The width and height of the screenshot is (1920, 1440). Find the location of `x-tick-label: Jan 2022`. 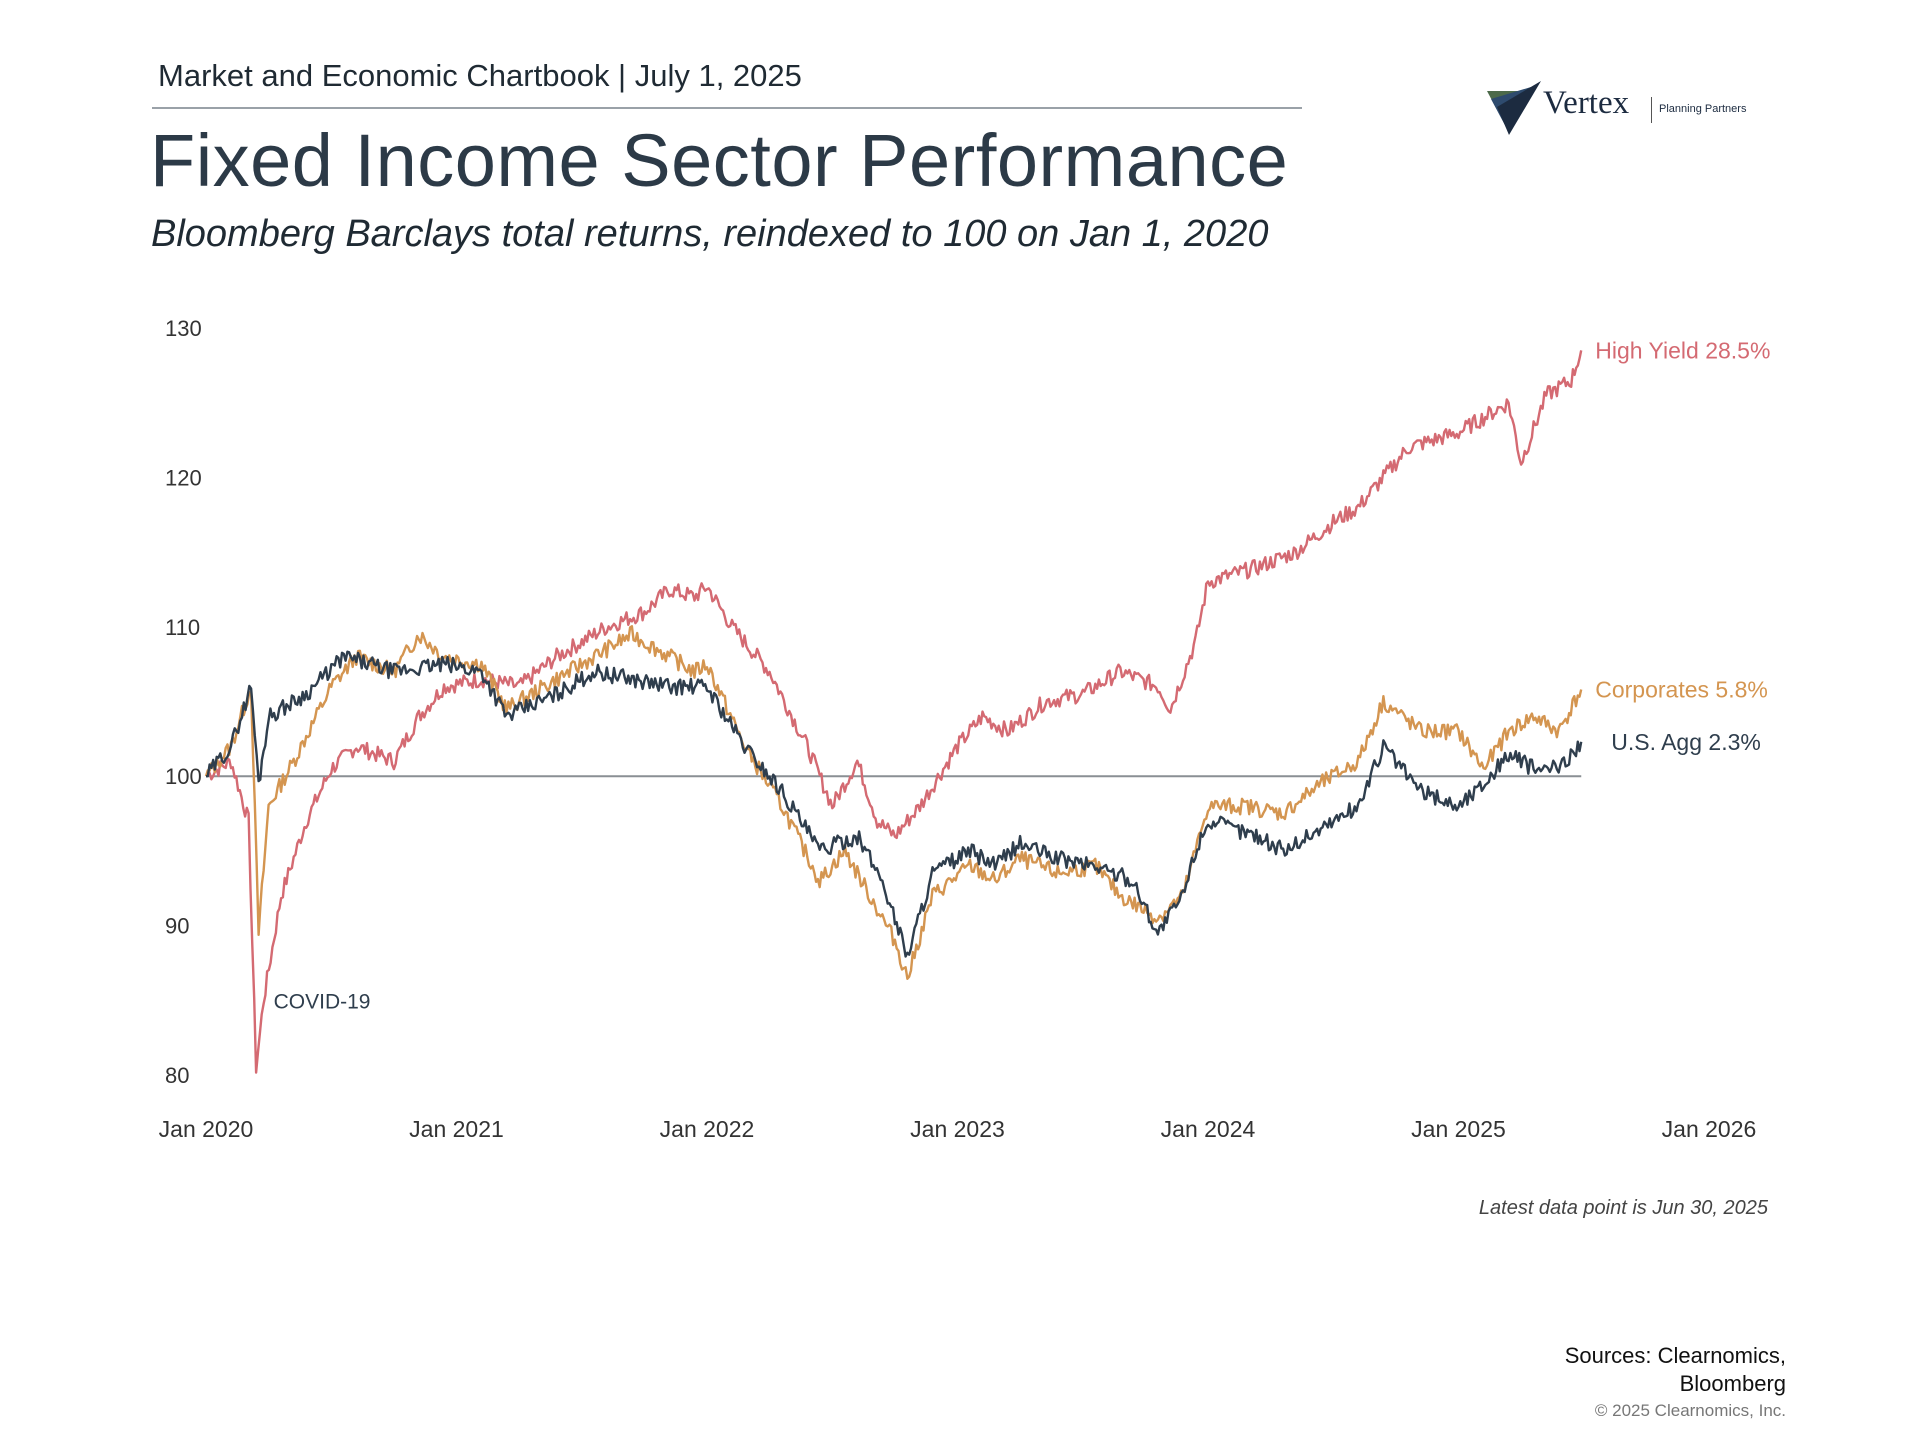

x-tick-label: Jan 2022 is located at coordinates (707, 1129).